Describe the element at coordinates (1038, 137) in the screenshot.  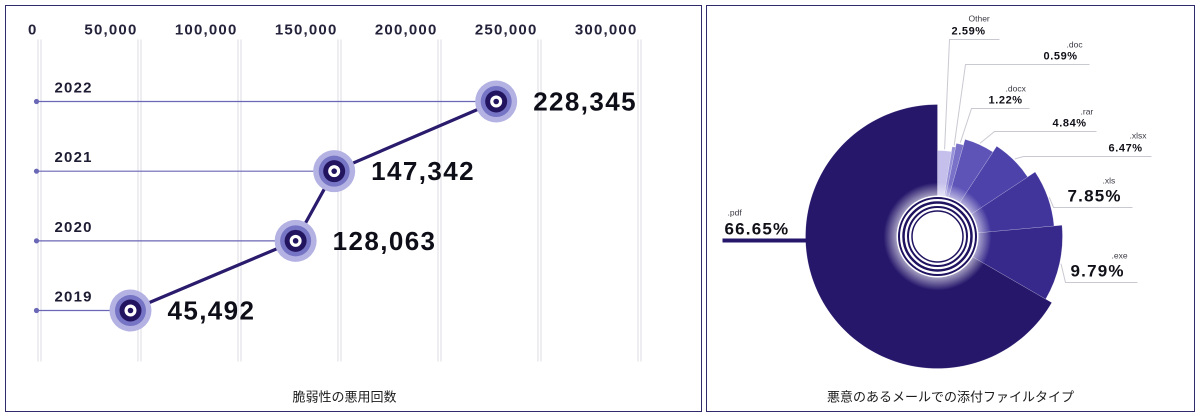
I see `leader-line-rar` at that location.